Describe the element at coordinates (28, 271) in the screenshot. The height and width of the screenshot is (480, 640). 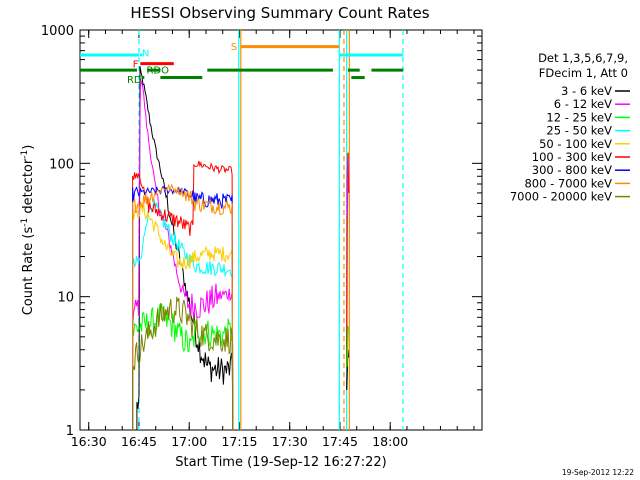
I see `y-axis-label-prefix: Count Rate (s` at that location.